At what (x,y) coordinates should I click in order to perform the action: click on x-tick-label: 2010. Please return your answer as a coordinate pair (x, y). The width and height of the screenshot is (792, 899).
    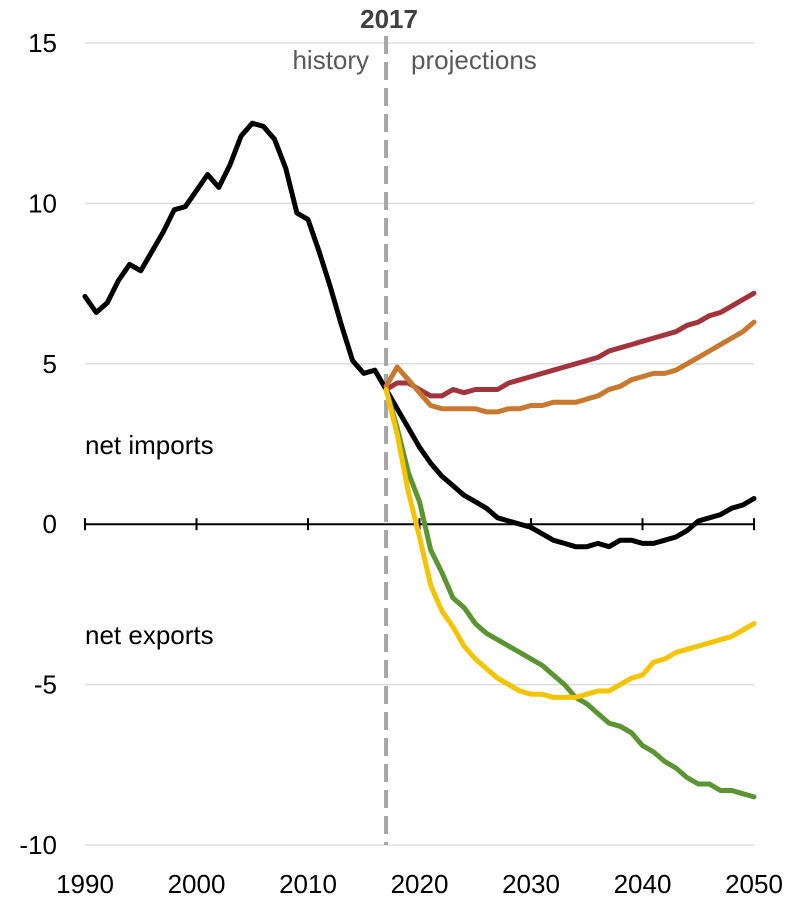
    Looking at the image, I should click on (308, 884).